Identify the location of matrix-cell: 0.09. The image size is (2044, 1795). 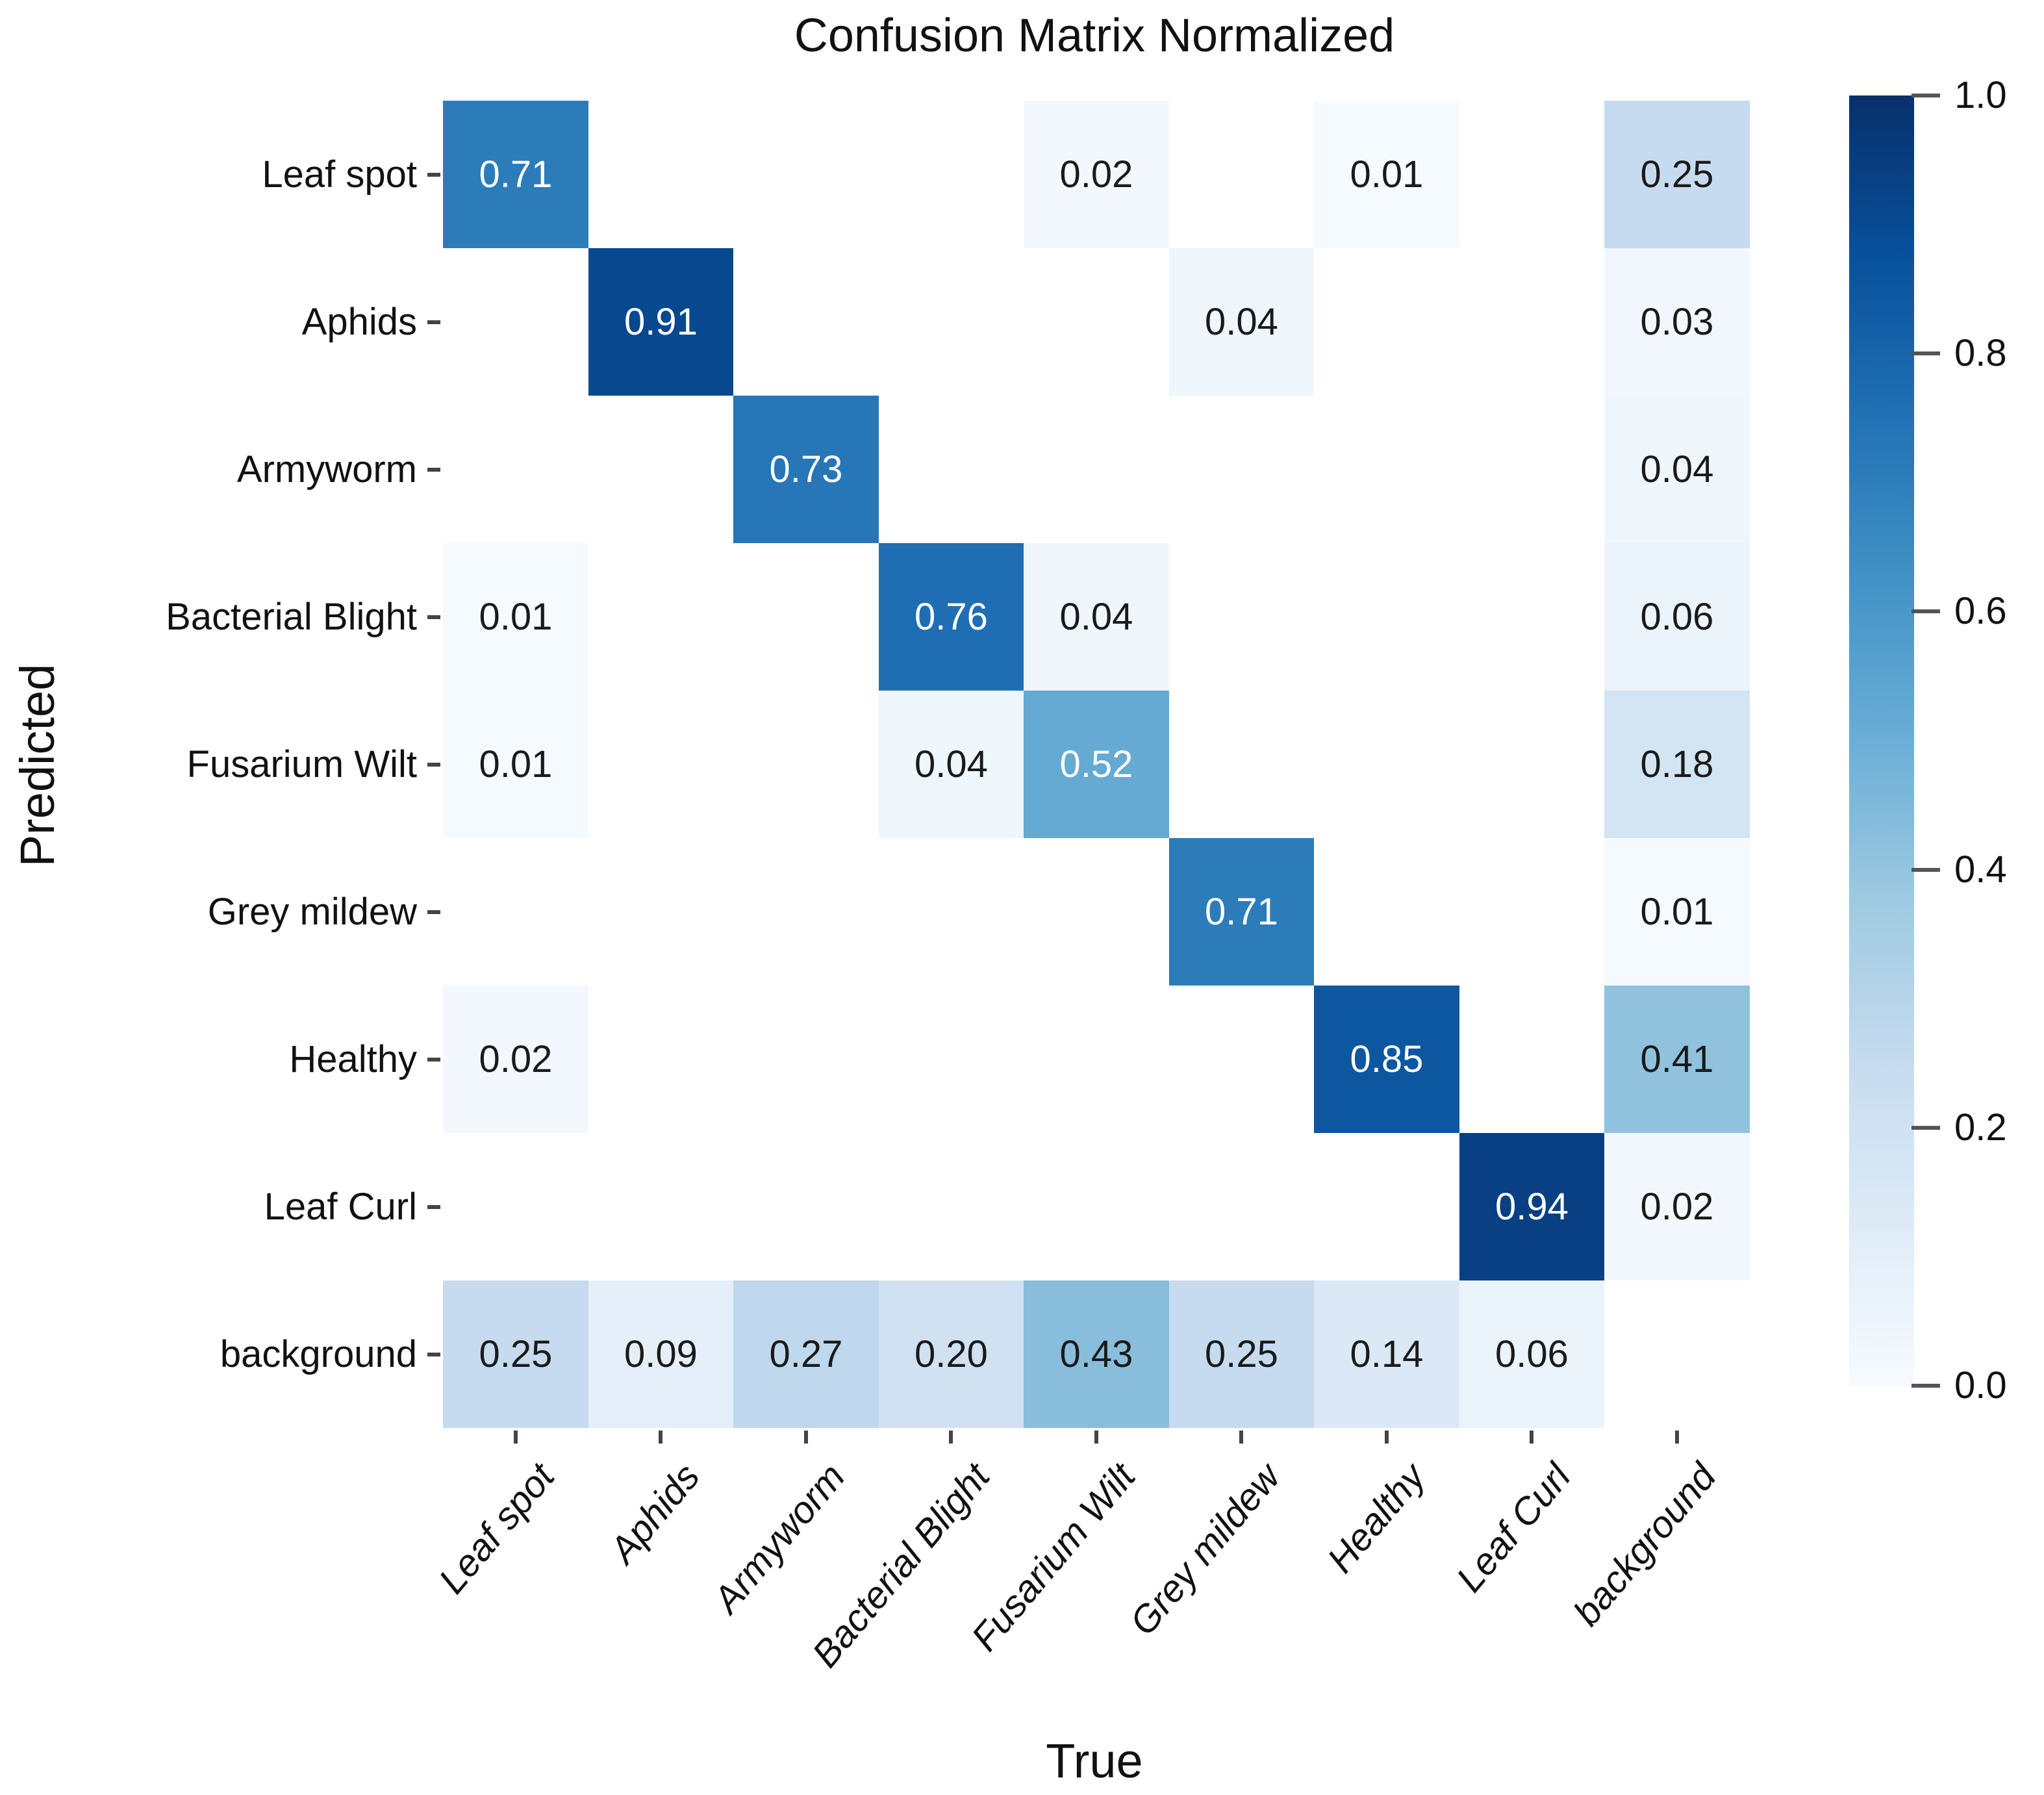
(660, 1354).